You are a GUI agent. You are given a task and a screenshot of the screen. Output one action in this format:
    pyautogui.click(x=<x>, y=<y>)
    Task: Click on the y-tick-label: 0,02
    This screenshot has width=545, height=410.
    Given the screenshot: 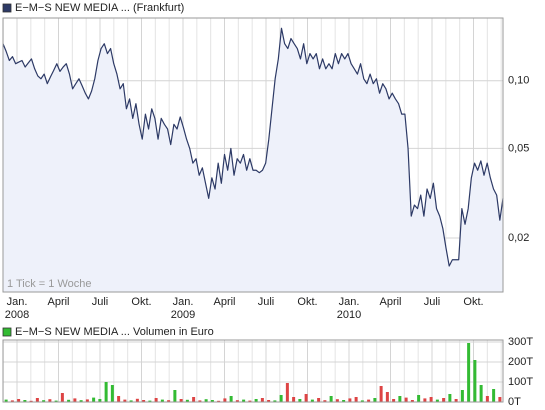 What is the action you would take?
    pyautogui.click(x=518, y=238)
    